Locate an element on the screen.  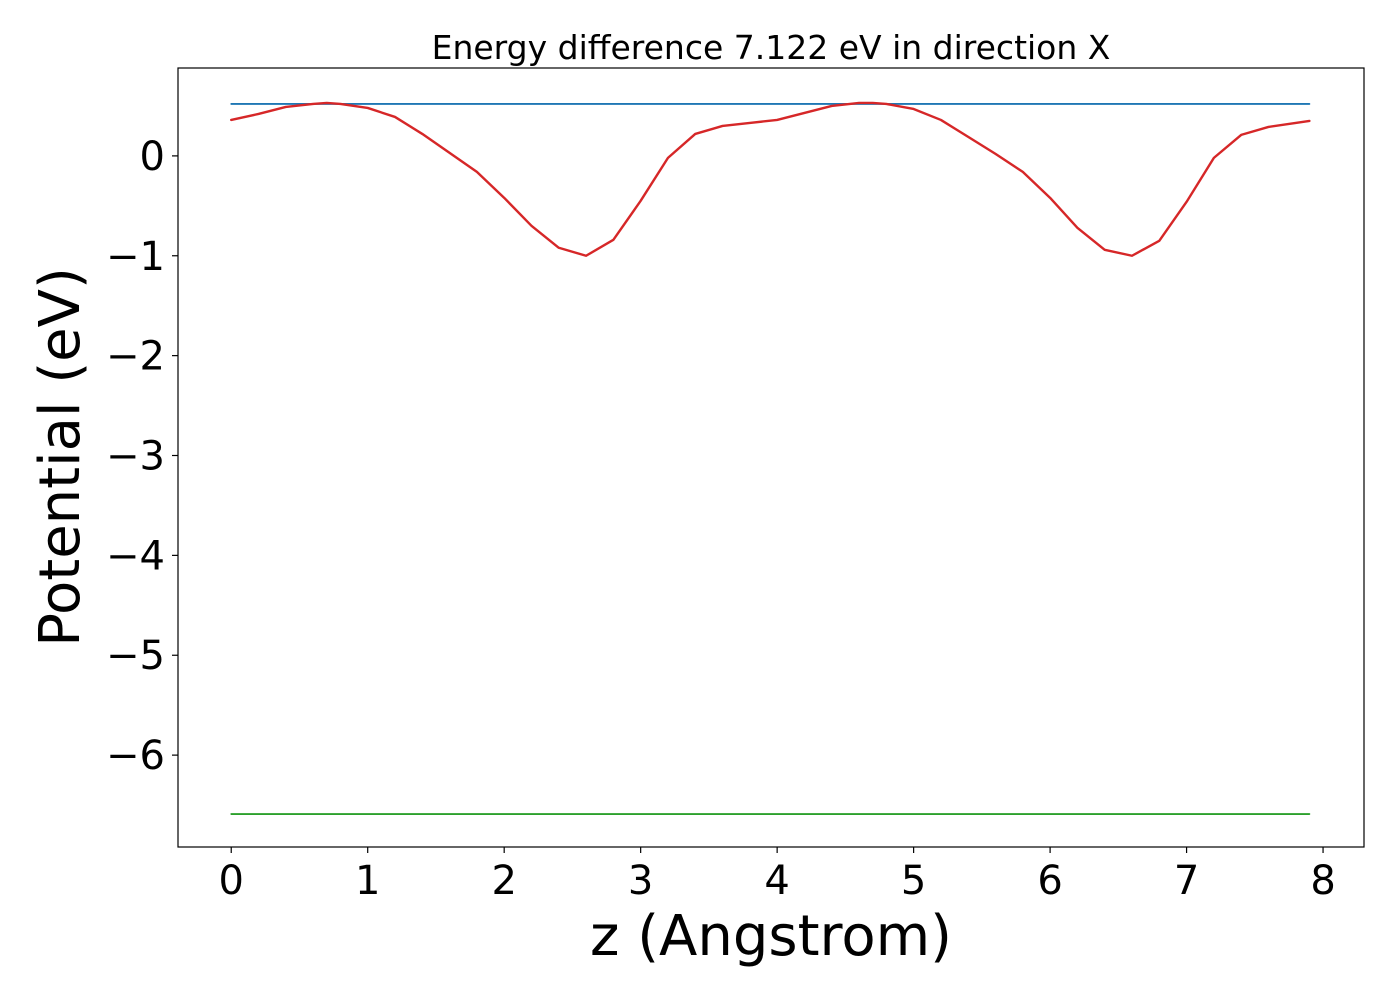
y-tick-label: −2 is located at coordinates (135, 357).